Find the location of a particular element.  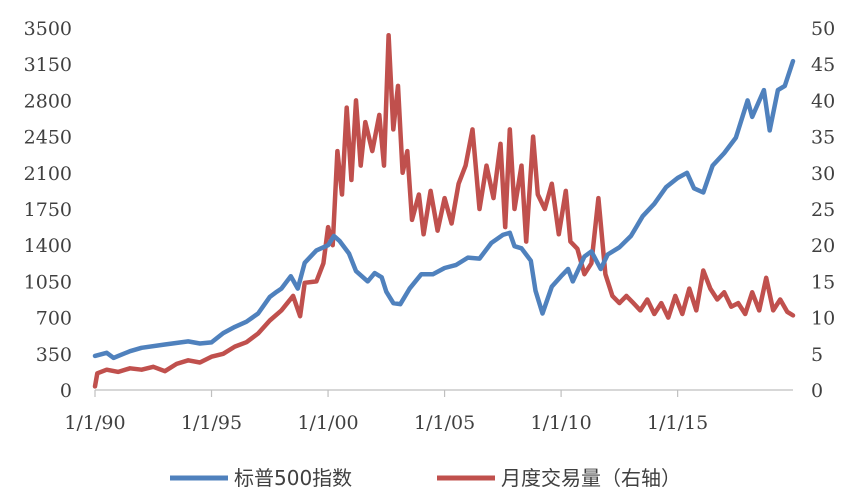

right-tick-label: 40 is located at coordinates (823, 101).